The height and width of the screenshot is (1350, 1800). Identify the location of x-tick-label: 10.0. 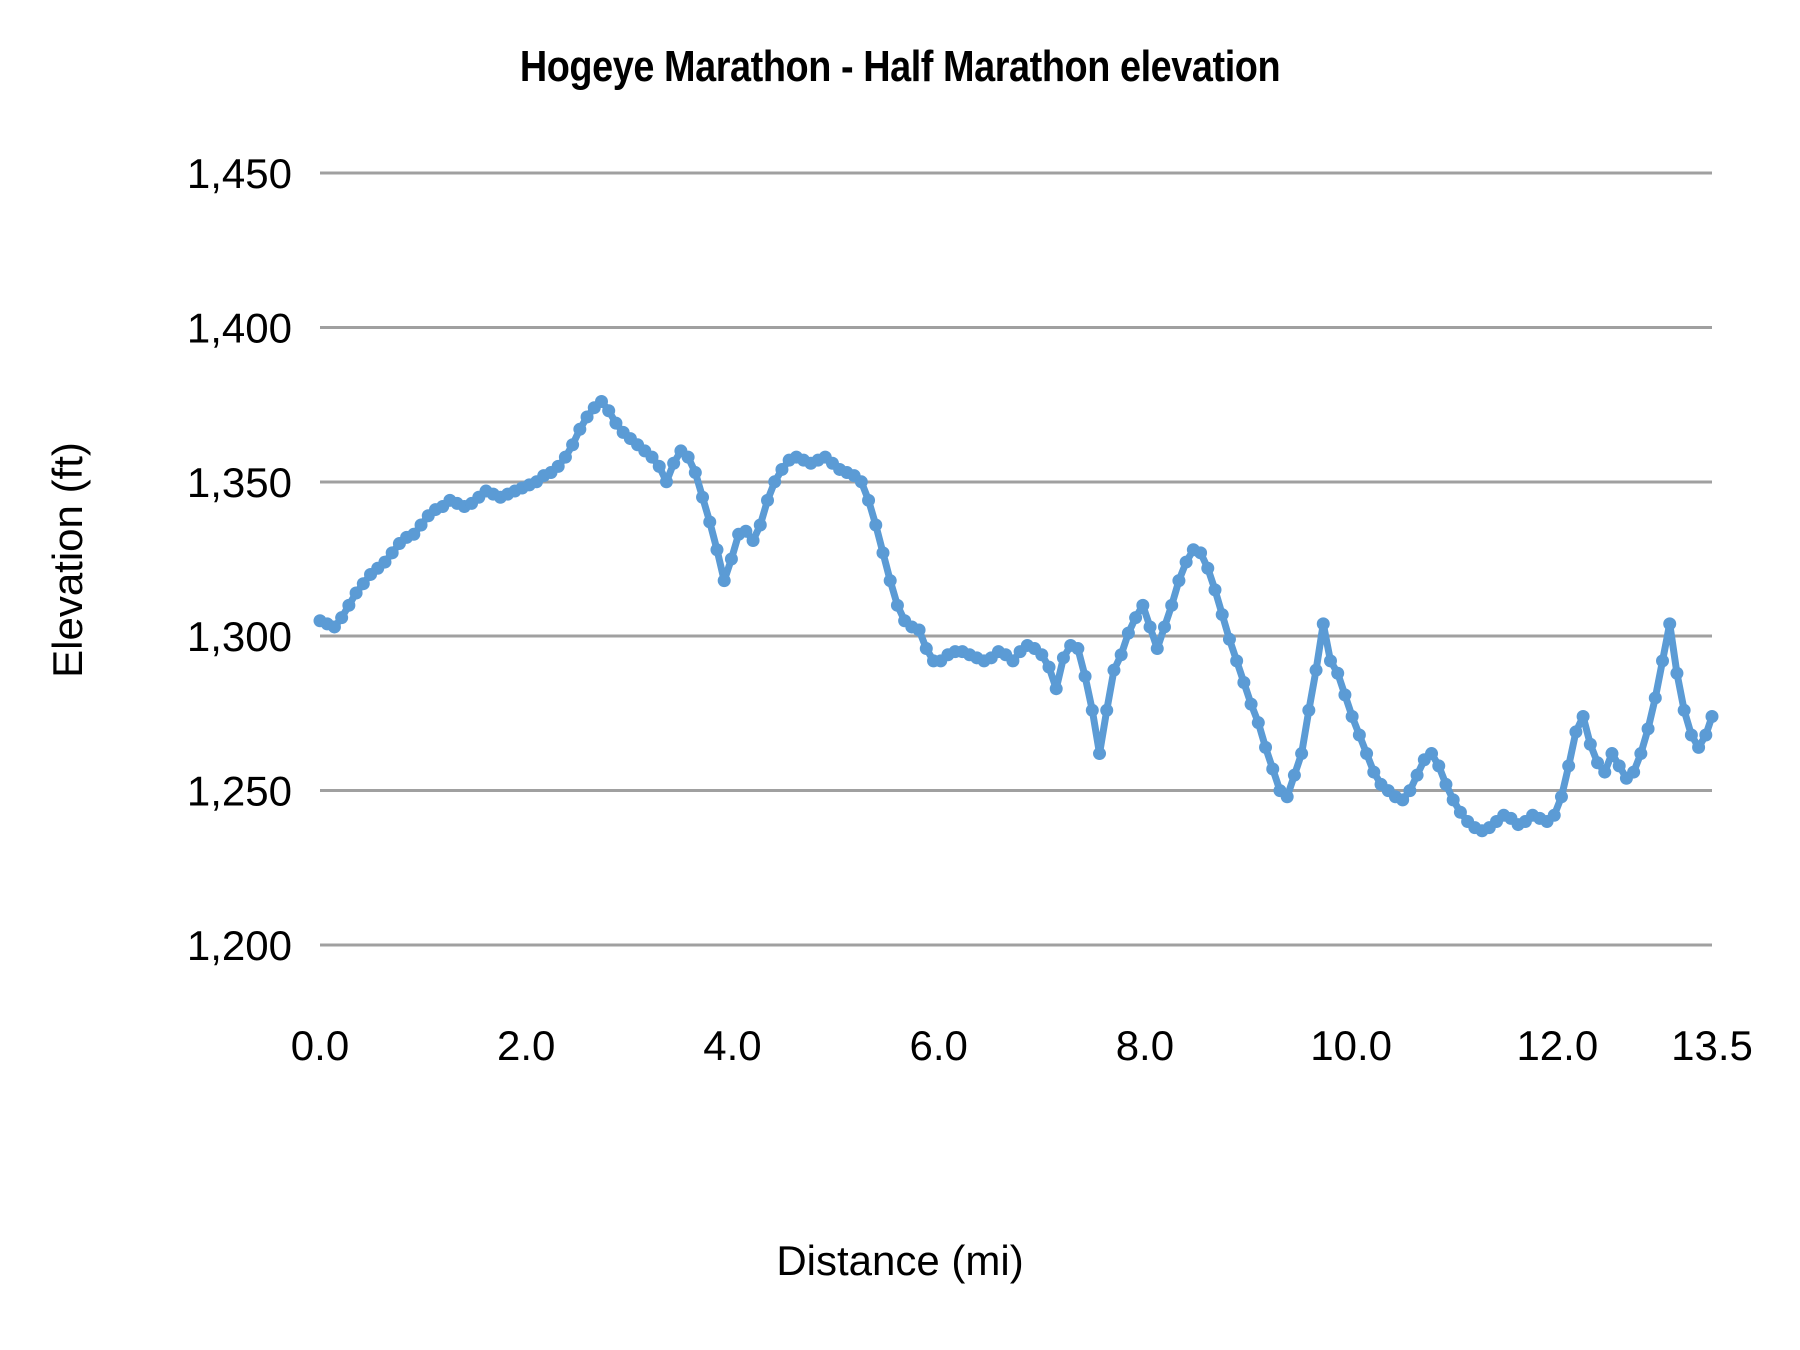
(1351, 1045).